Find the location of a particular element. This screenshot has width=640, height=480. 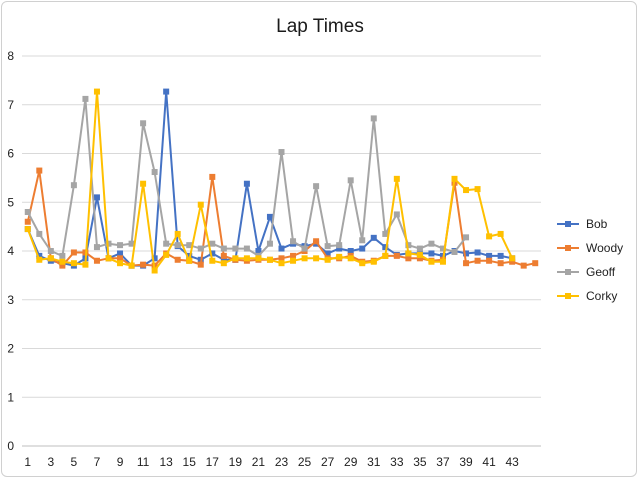

x-tick-label: 29 is located at coordinates (351, 462).